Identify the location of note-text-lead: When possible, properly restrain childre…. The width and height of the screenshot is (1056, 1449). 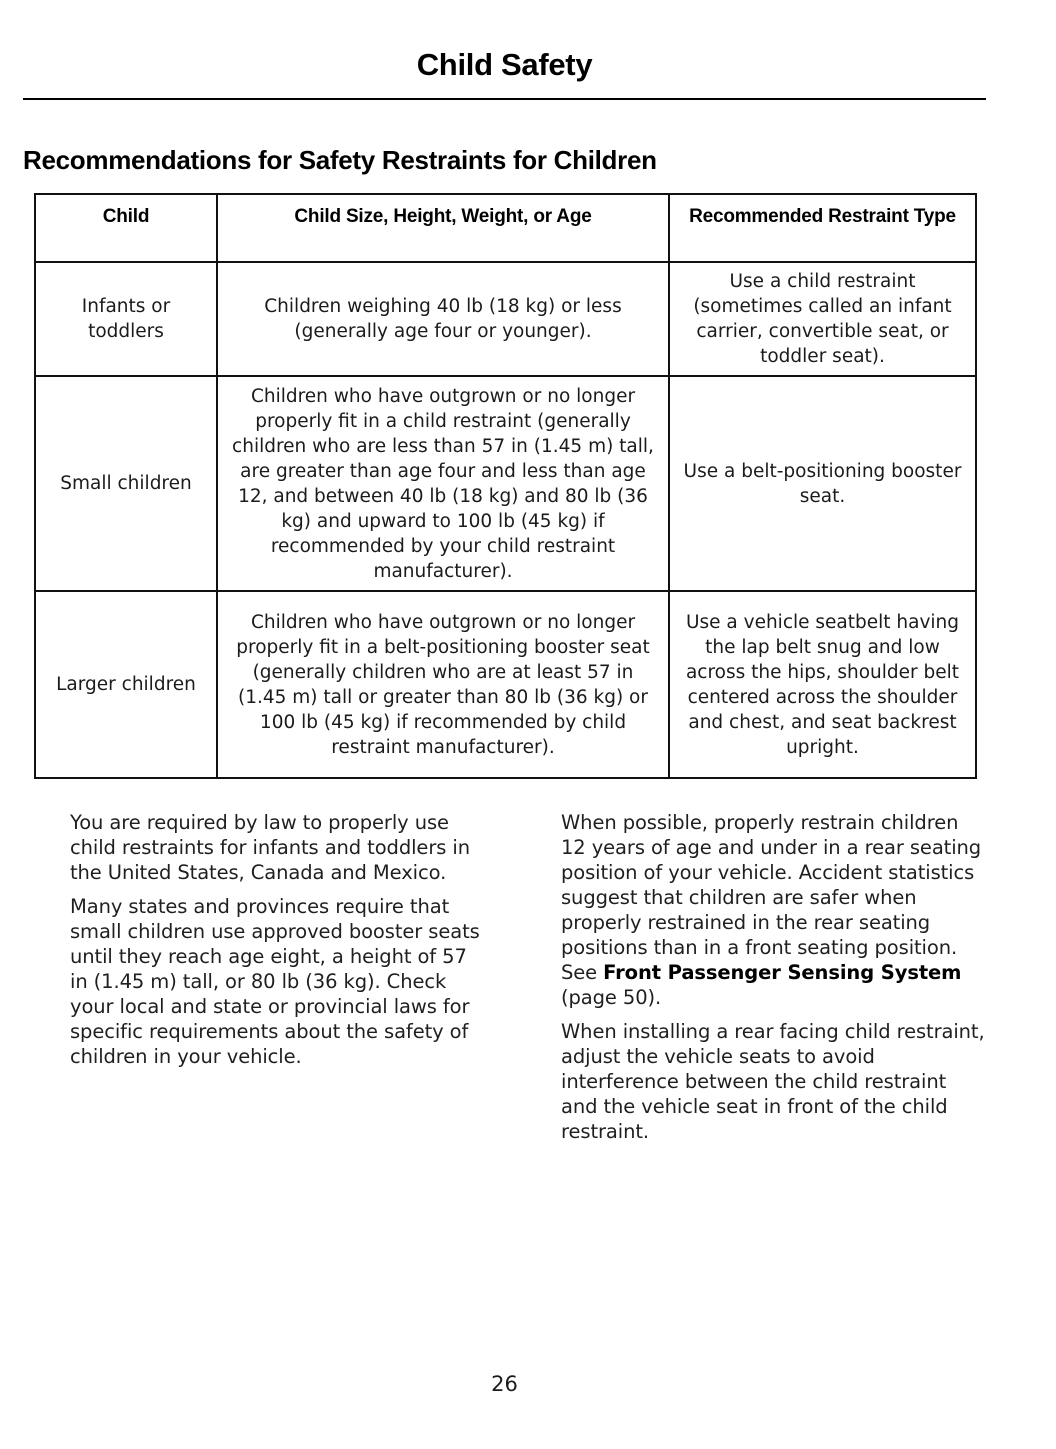
(774, 897).